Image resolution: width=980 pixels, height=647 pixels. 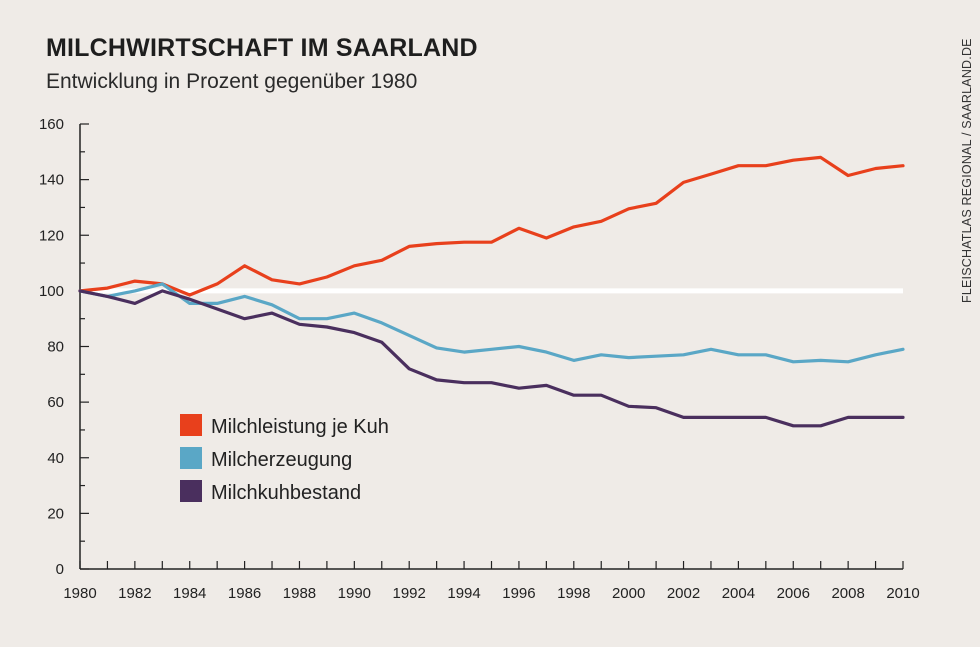 What do you see at coordinates (573, 593) in the screenshot?
I see `x-tick-label: 1998` at bounding box center [573, 593].